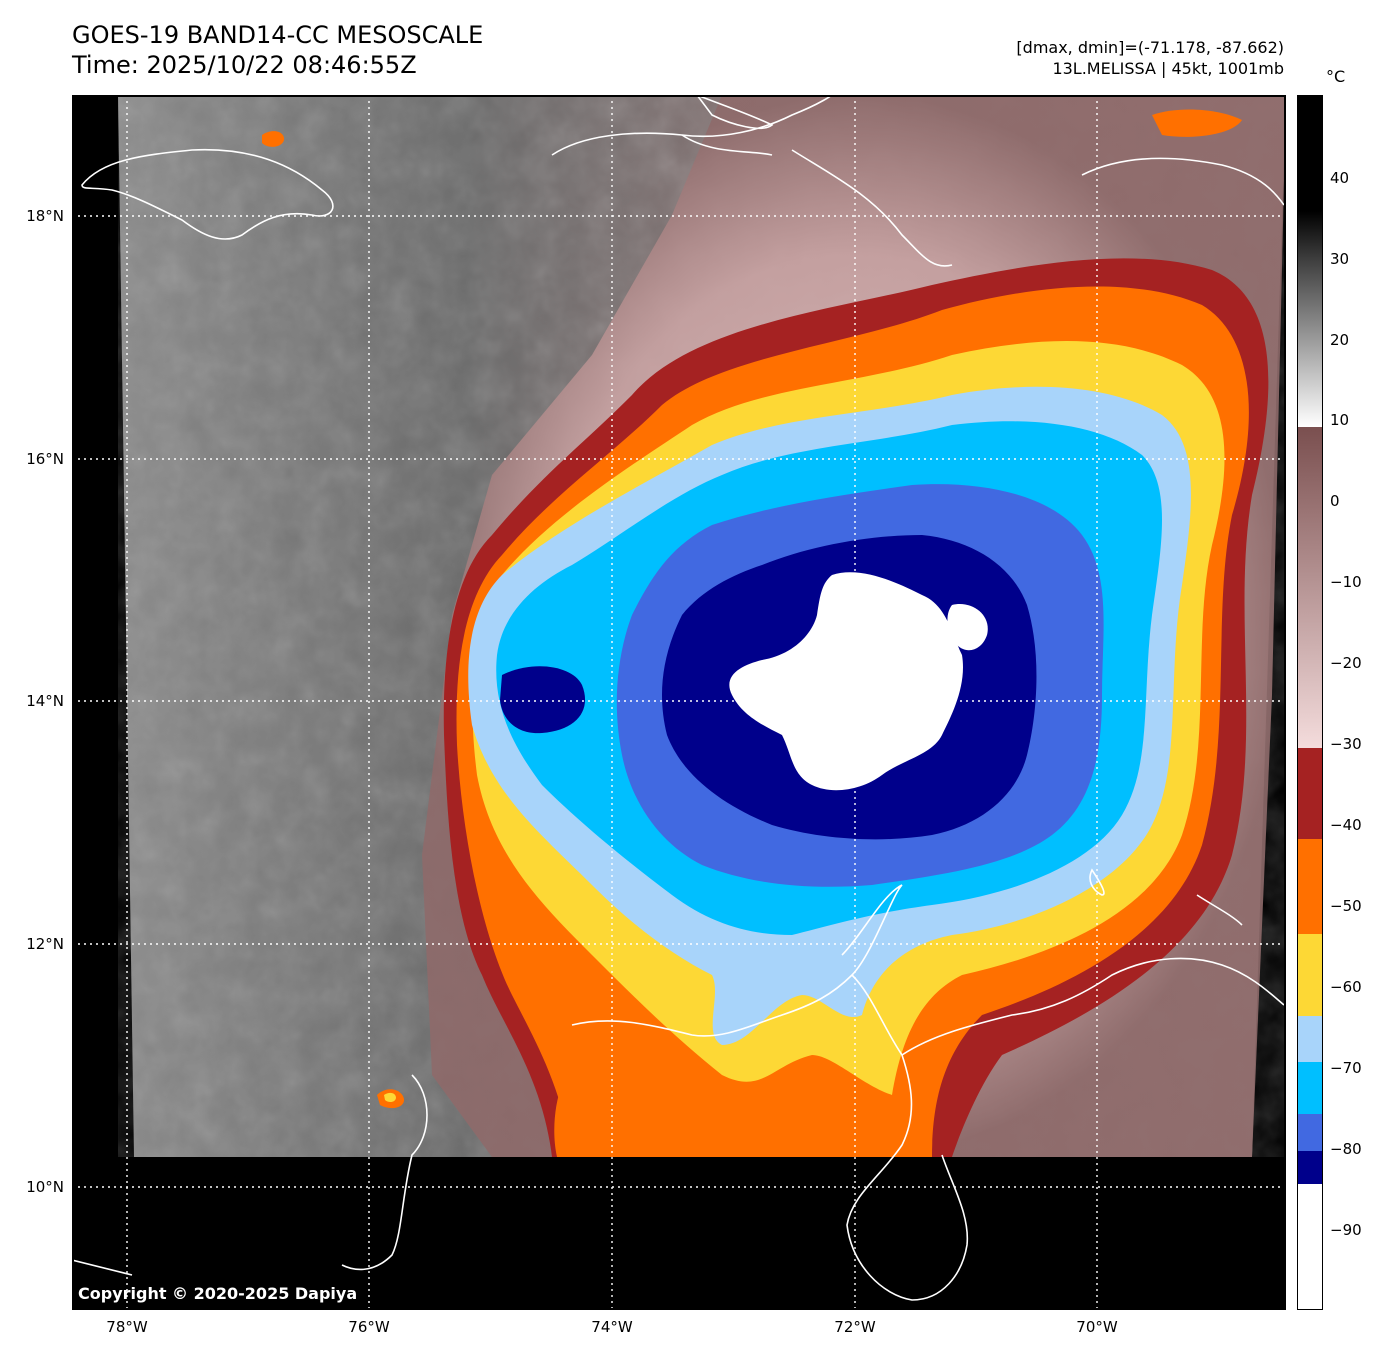  I want to click on colorbar-label-minus90: −90, so click(1346, 1230).